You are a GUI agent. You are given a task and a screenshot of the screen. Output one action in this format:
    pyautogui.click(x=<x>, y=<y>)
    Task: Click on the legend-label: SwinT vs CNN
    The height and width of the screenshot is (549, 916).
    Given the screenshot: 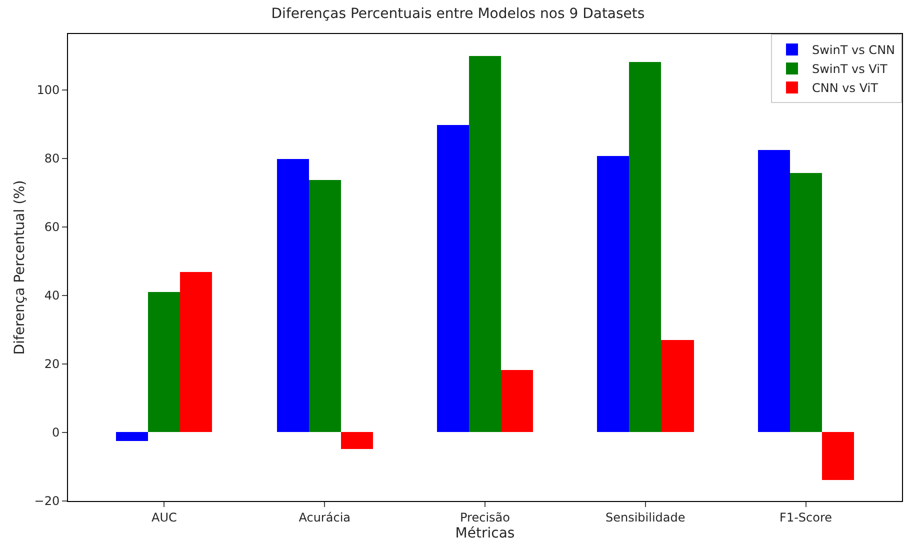 What is the action you would take?
    pyautogui.click(x=854, y=50)
    